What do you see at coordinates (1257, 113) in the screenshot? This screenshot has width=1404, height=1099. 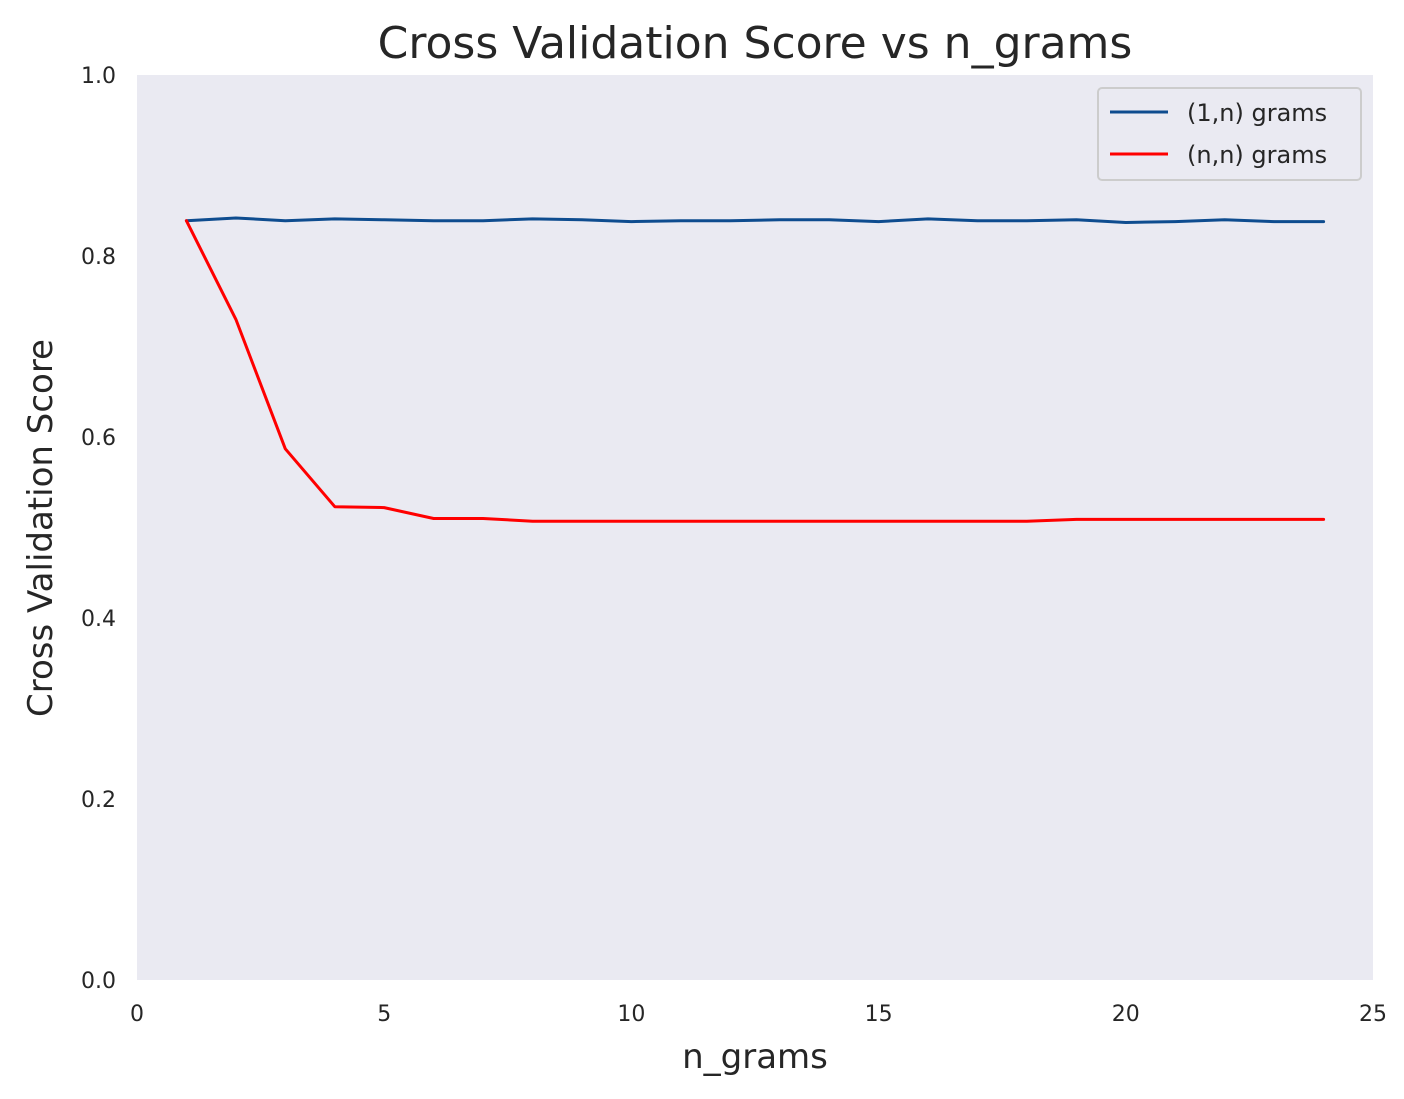 I see `legend-label-1-n-grams: (1,n) grams` at bounding box center [1257, 113].